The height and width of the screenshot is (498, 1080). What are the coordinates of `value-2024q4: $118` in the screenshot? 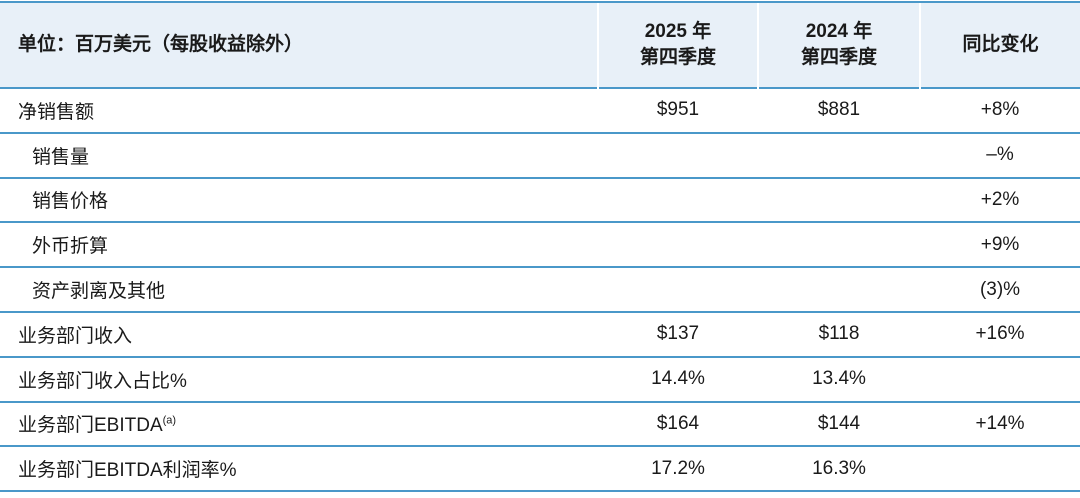 It's located at (839, 333).